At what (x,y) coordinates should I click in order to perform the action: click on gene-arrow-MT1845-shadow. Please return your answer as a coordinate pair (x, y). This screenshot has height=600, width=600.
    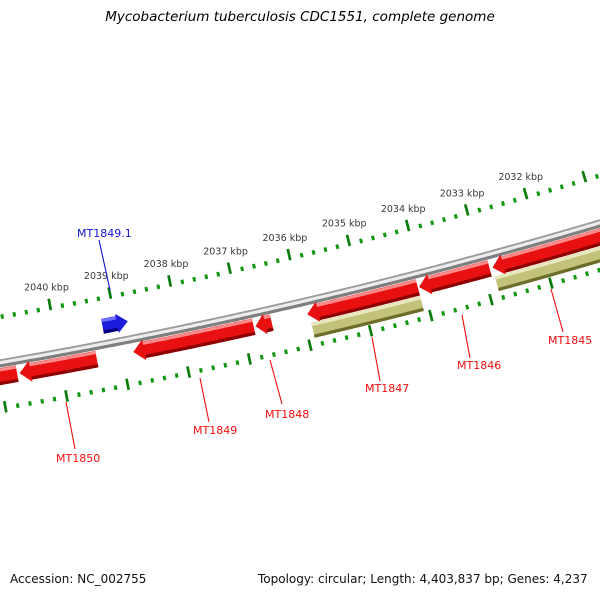
    Looking at the image, I should click on (552, 257).